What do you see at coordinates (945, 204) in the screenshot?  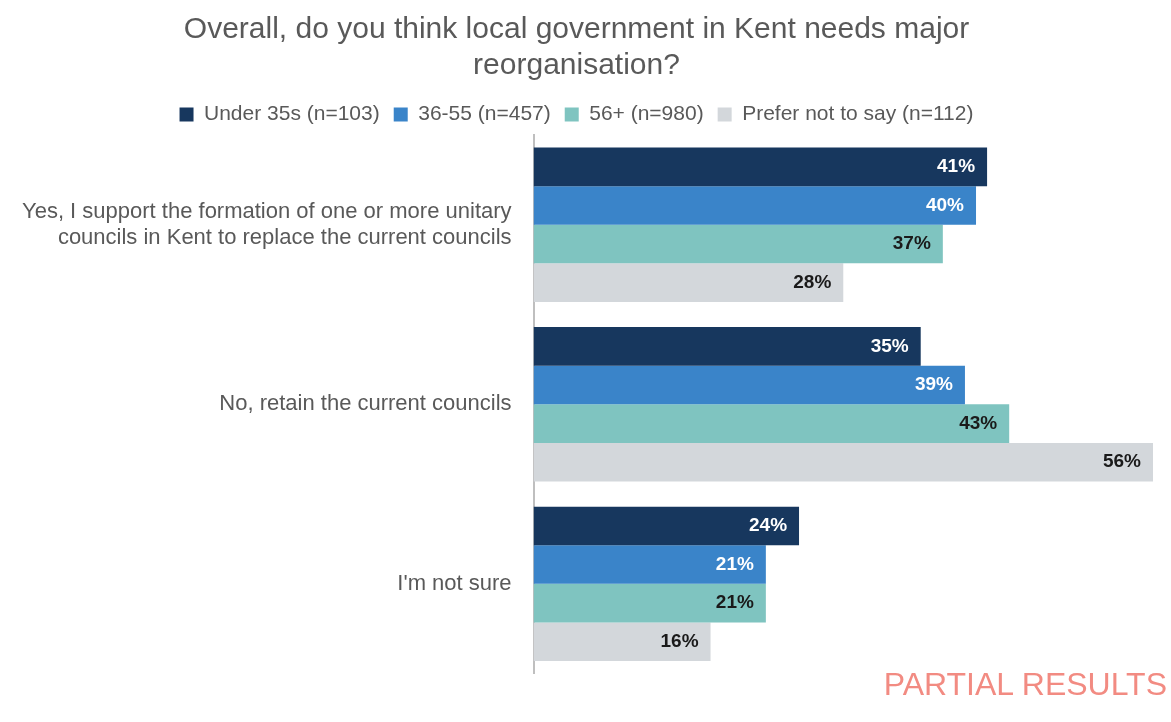 I see `data-label: 40%` at bounding box center [945, 204].